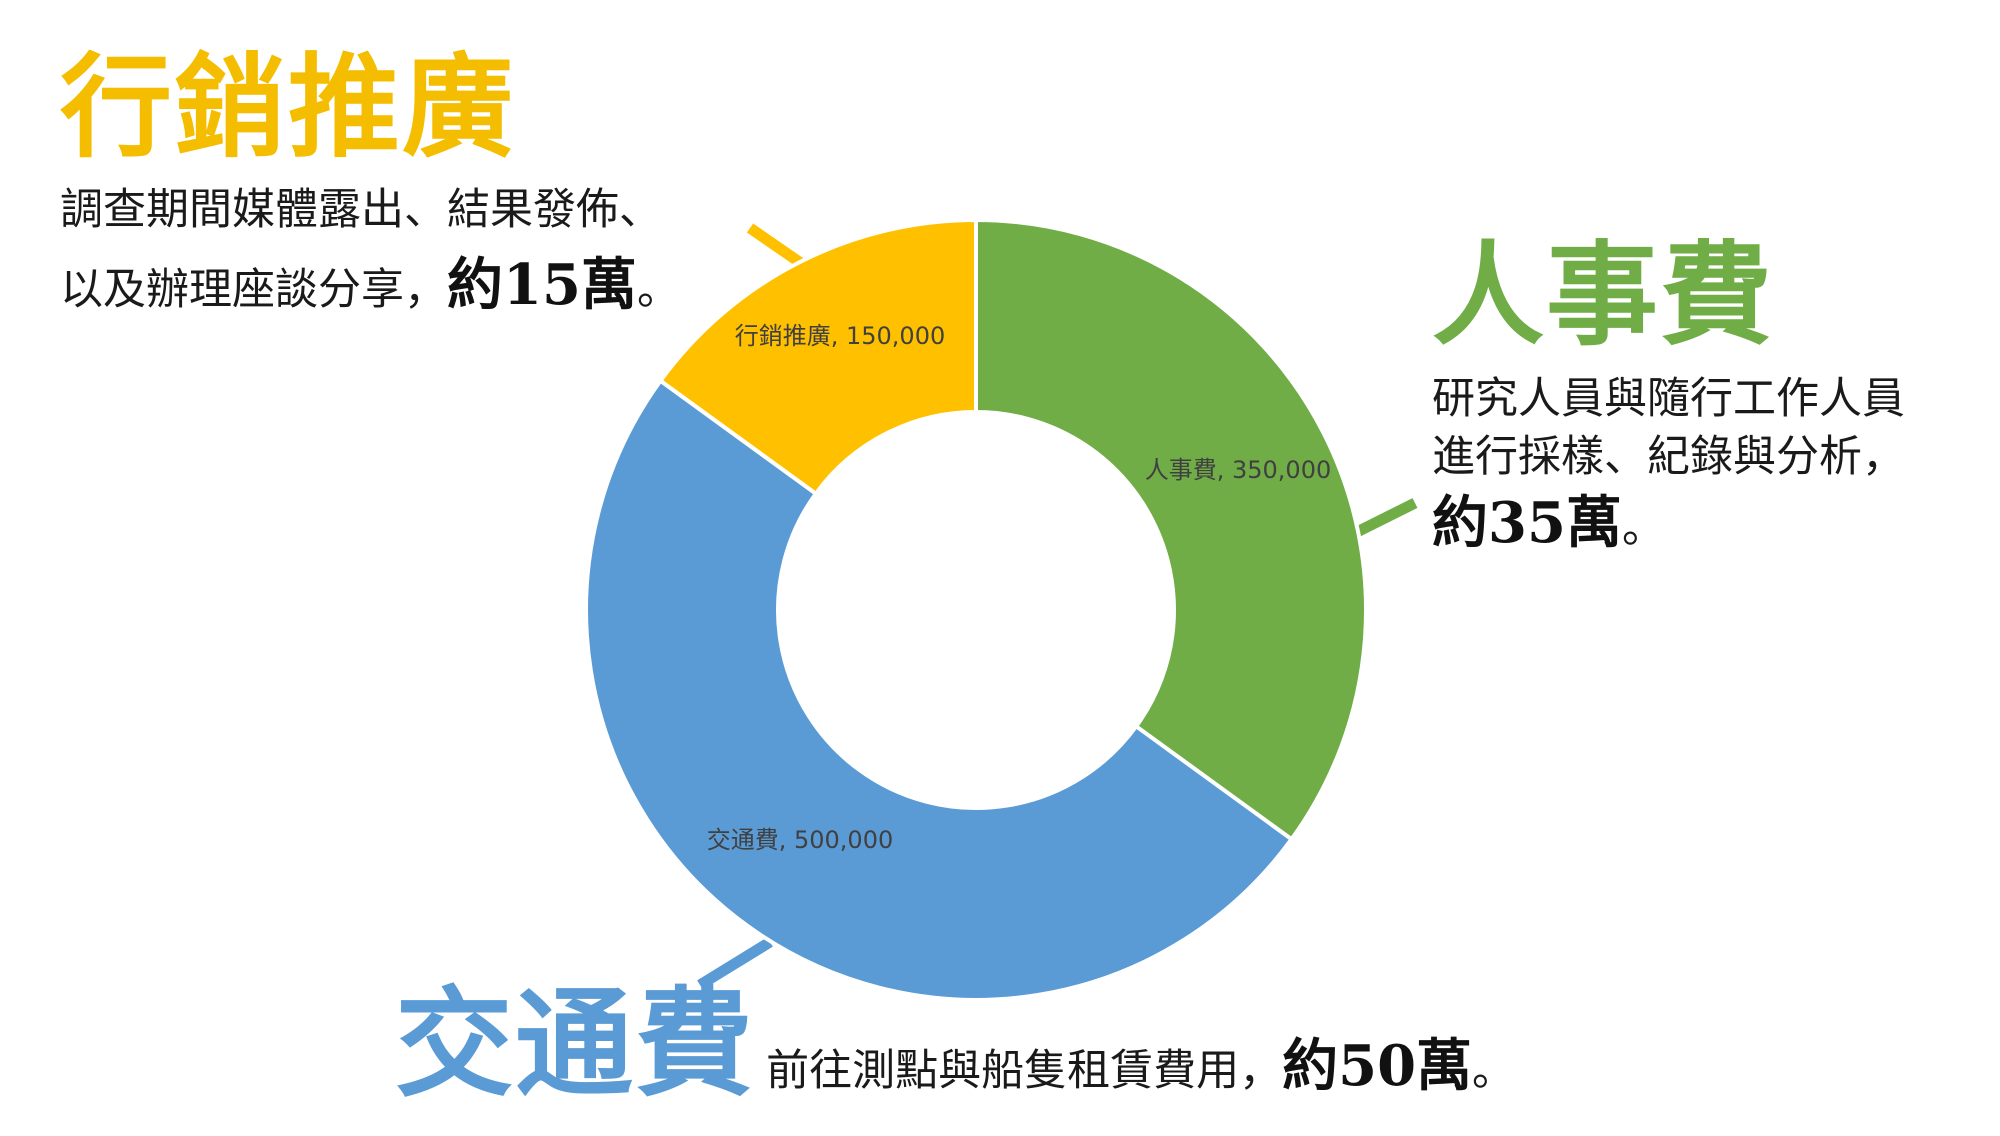 The width and height of the screenshot is (2000, 1136). Describe the element at coordinates (361, 210) in the screenshot. I see `marketing-desc-line1: 調查期間媒體露出、結果發佈、` at that location.